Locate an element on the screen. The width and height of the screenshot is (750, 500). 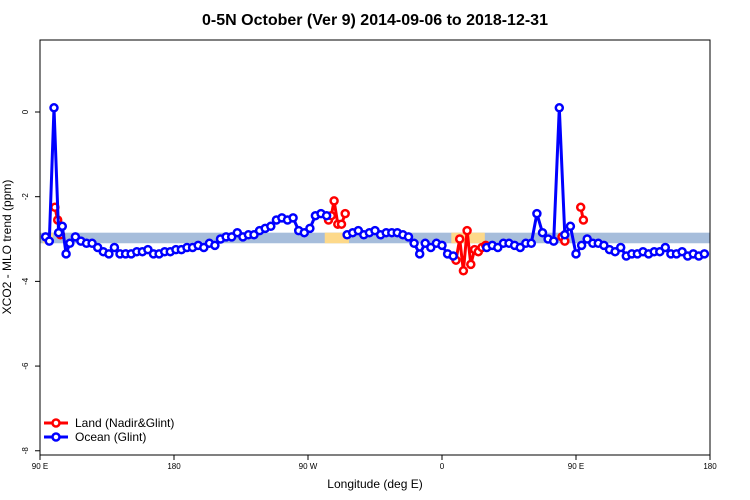
ocean-band is located at coordinates (375, 238).